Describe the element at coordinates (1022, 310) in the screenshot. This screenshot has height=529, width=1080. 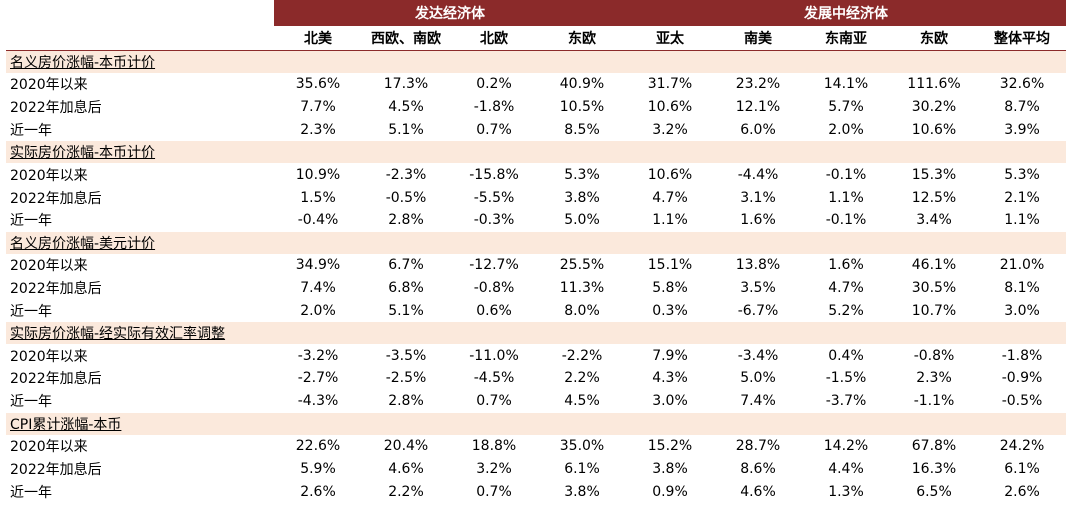
I see `table-cell: 3.0%` at that location.